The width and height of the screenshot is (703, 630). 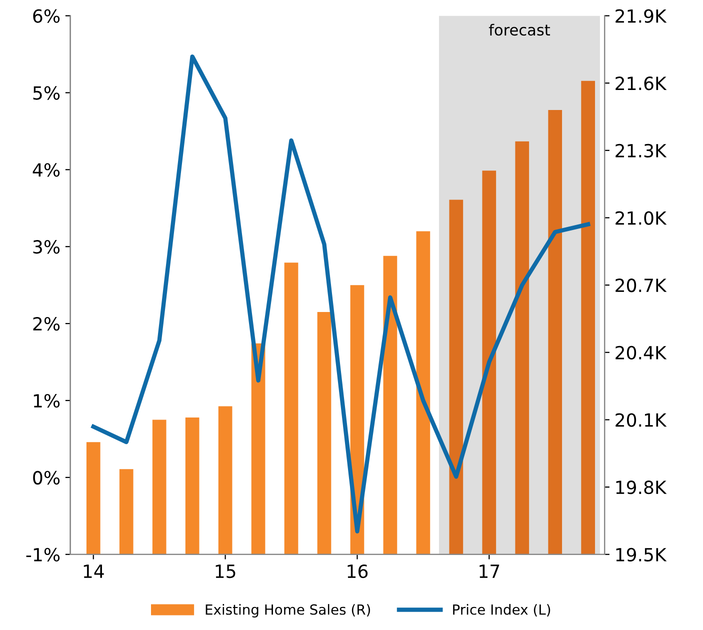 What do you see at coordinates (46, 247) in the screenshot?
I see `y-tick-label: 3%` at bounding box center [46, 247].